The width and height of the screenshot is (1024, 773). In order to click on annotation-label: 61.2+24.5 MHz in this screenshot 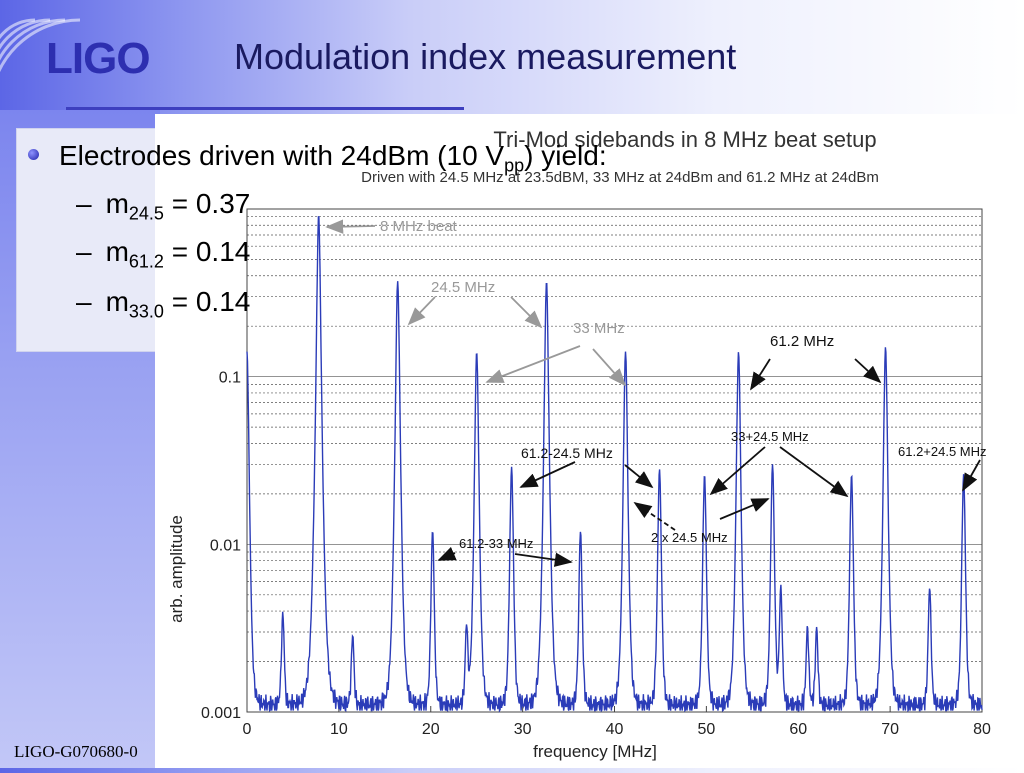, I will do `click(942, 451)`.